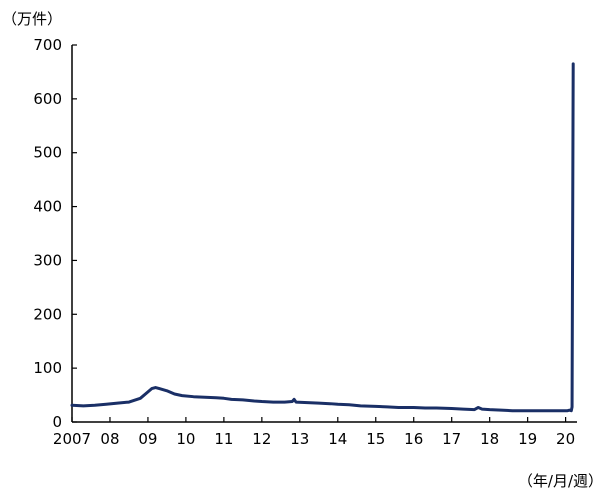 This screenshot has height=495, width=608. What do you see at coordinates (47, 99) in the screenshot?
I see `y-tick-label: 600` at bounding box center [47, 99].